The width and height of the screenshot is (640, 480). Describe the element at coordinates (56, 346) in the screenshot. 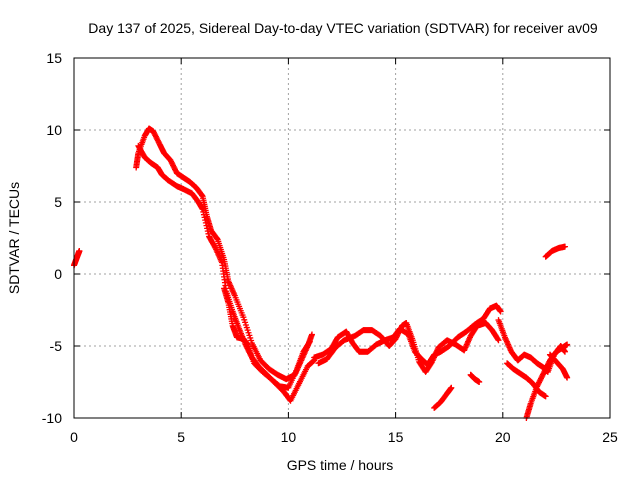

I see `y-tick-label--5: -5` at that location.